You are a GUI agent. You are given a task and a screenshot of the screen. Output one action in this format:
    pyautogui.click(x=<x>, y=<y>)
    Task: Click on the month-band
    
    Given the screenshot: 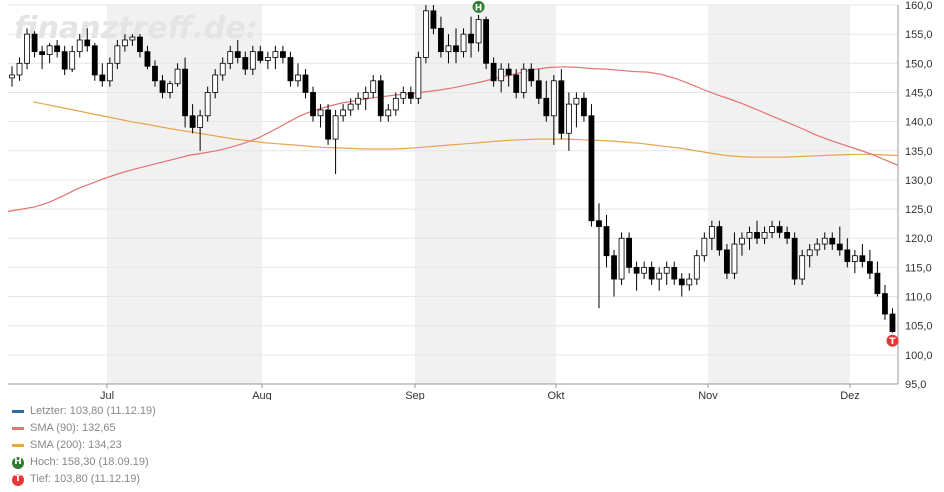 What is the action you would take?
    pyautogui.click(x=779, y=194)
    